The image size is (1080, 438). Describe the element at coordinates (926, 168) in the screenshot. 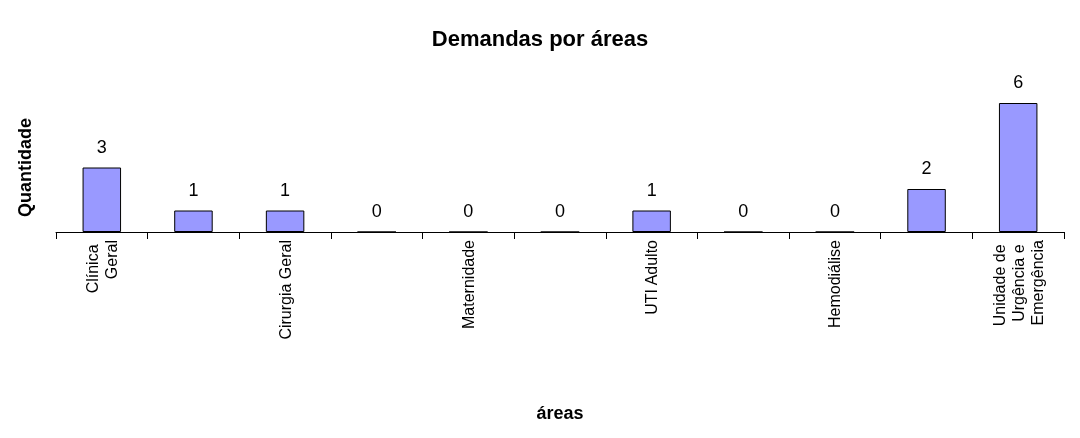

I see `data-label: 2` at that location.